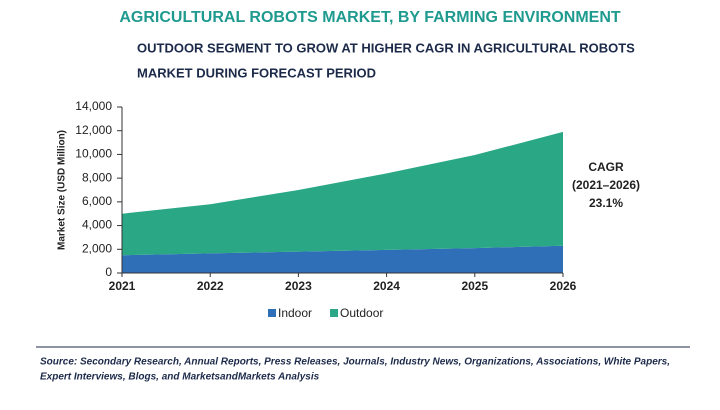  What do you see at coordinates (342, 259) in the screenshot?
I see `area` at bounding box center [342, 259].